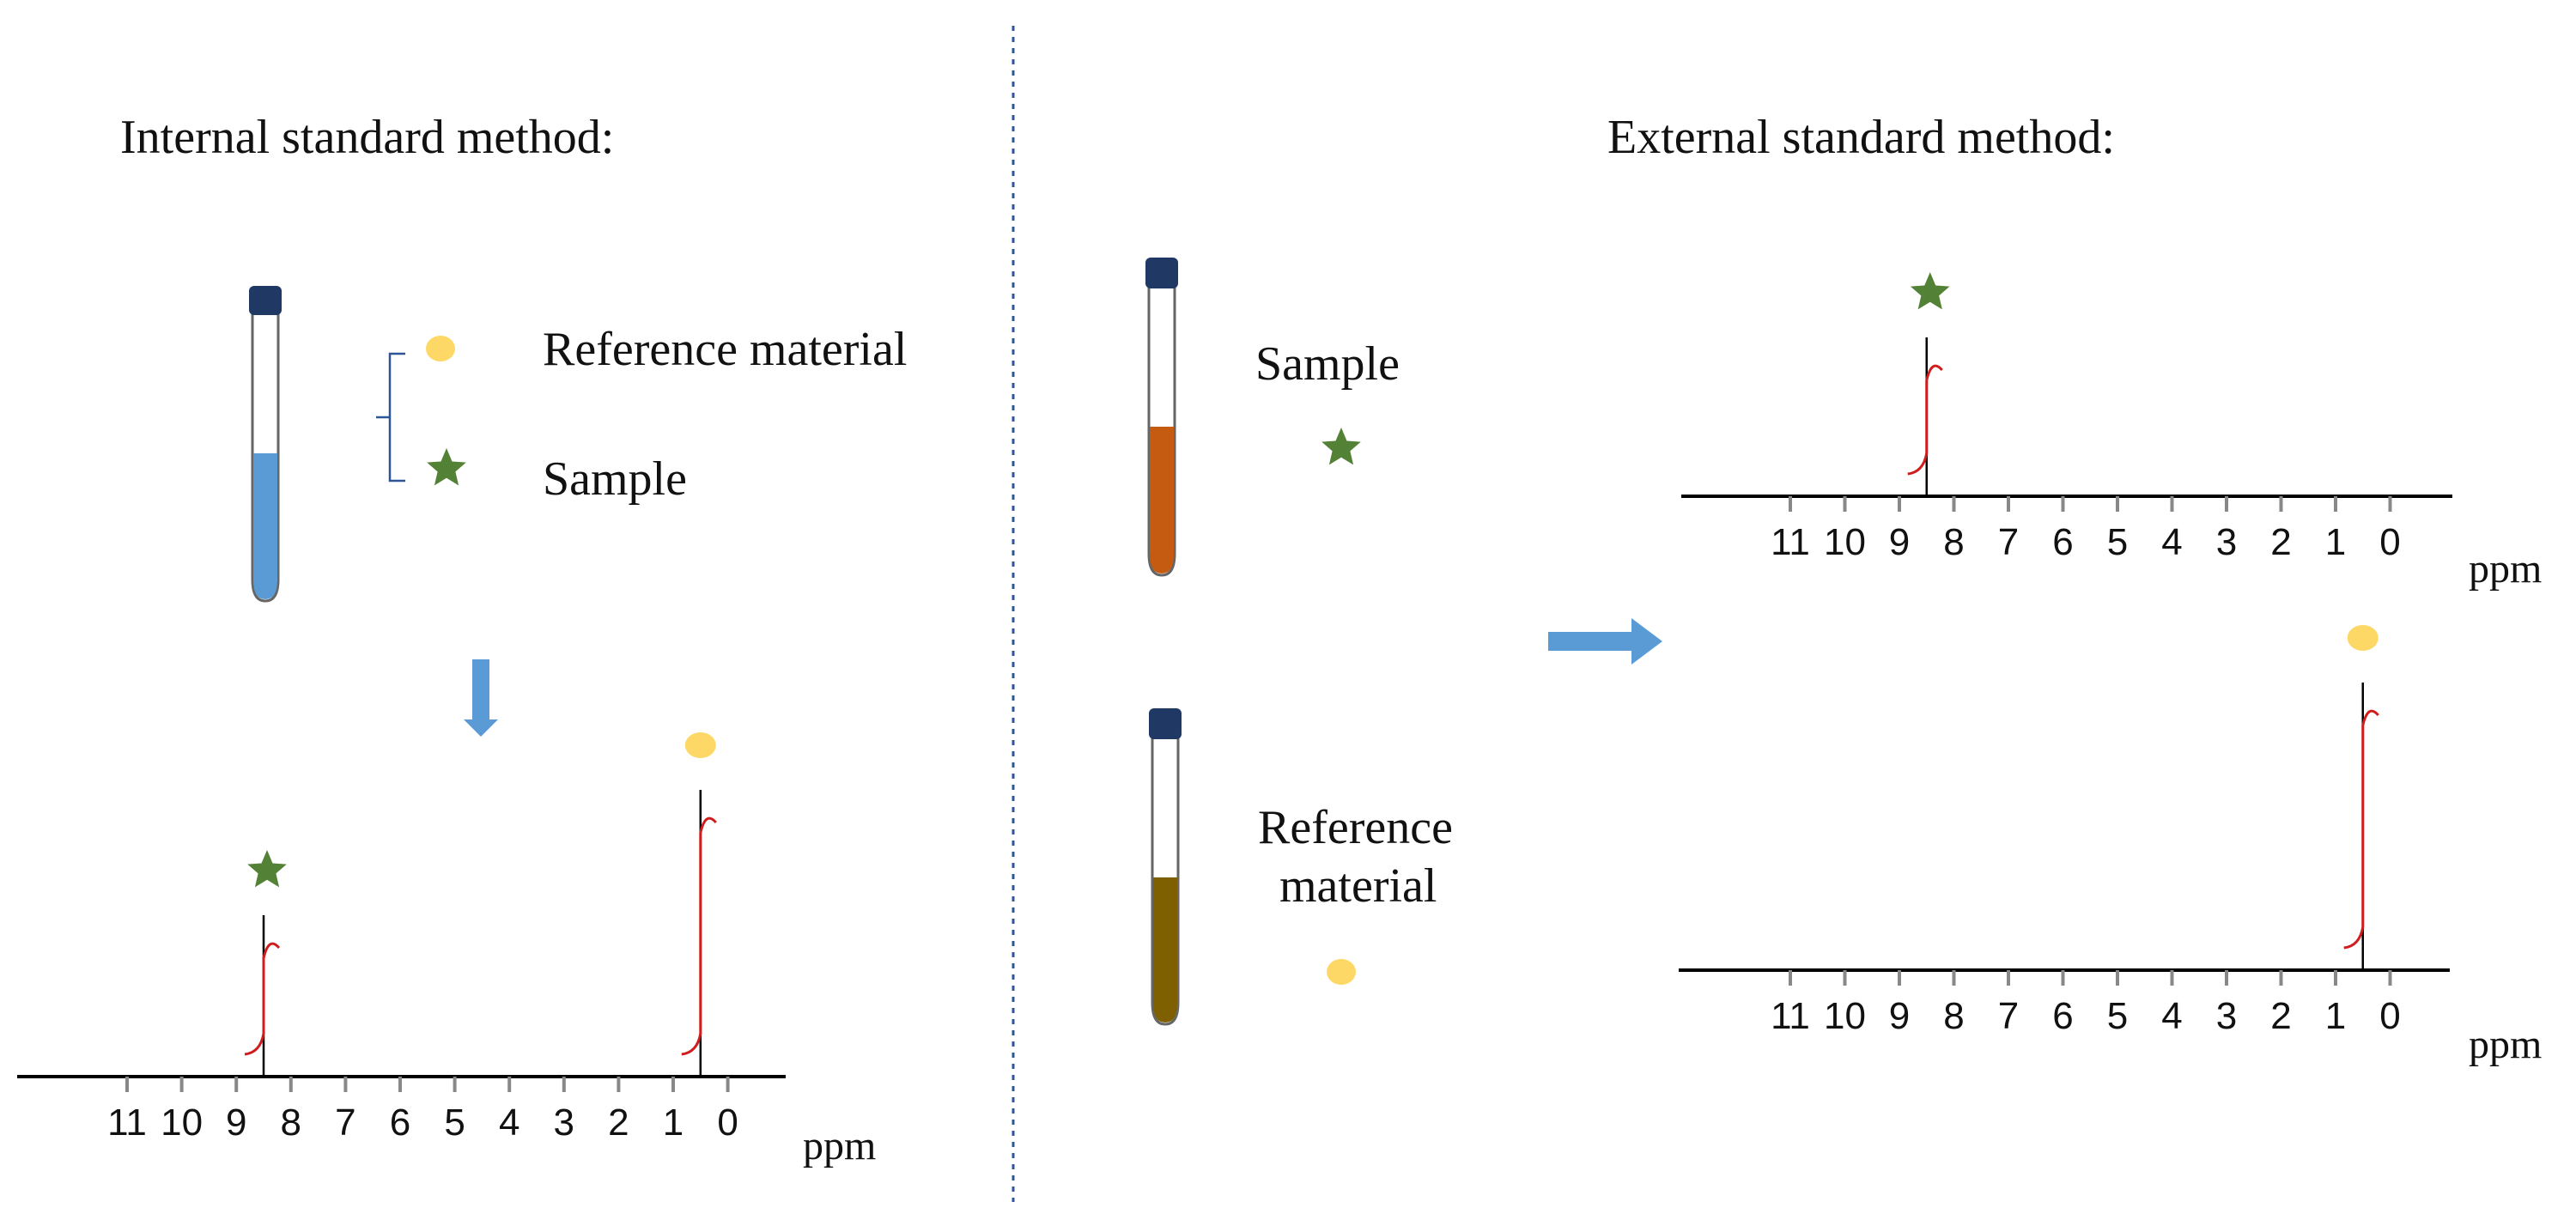 Image resolution: width=2576 pixels, height=1226 pixels. What do you see at coordinates (1861, 137) in the screenshot?
I see `external-method-title: External standard method:` at bounding box center [1861, 137].